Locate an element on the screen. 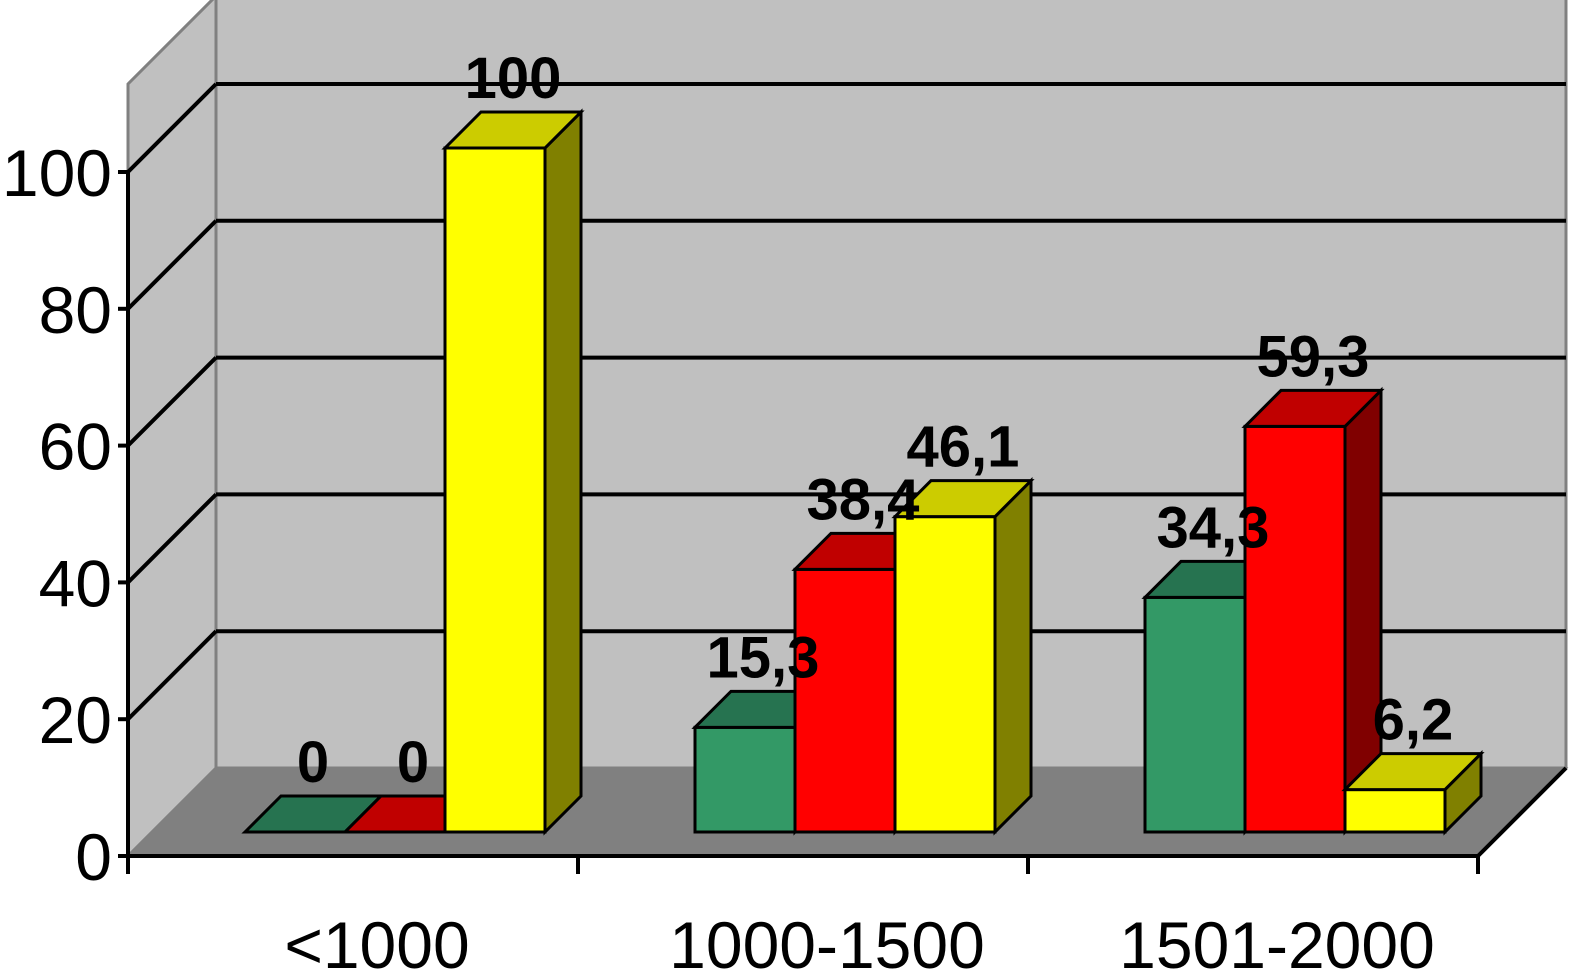 This screenshot has width=1576, height=978. x-tick-label: <1000 is located at coordinates (376, 943).